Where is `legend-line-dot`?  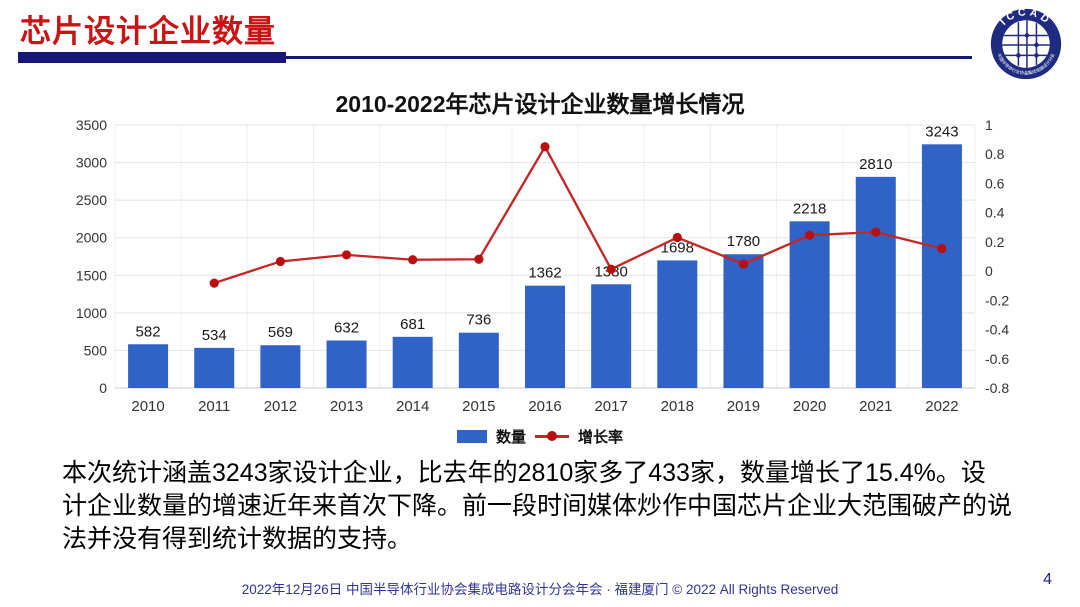 legend-line-dot is located at coordinates (552, 436).